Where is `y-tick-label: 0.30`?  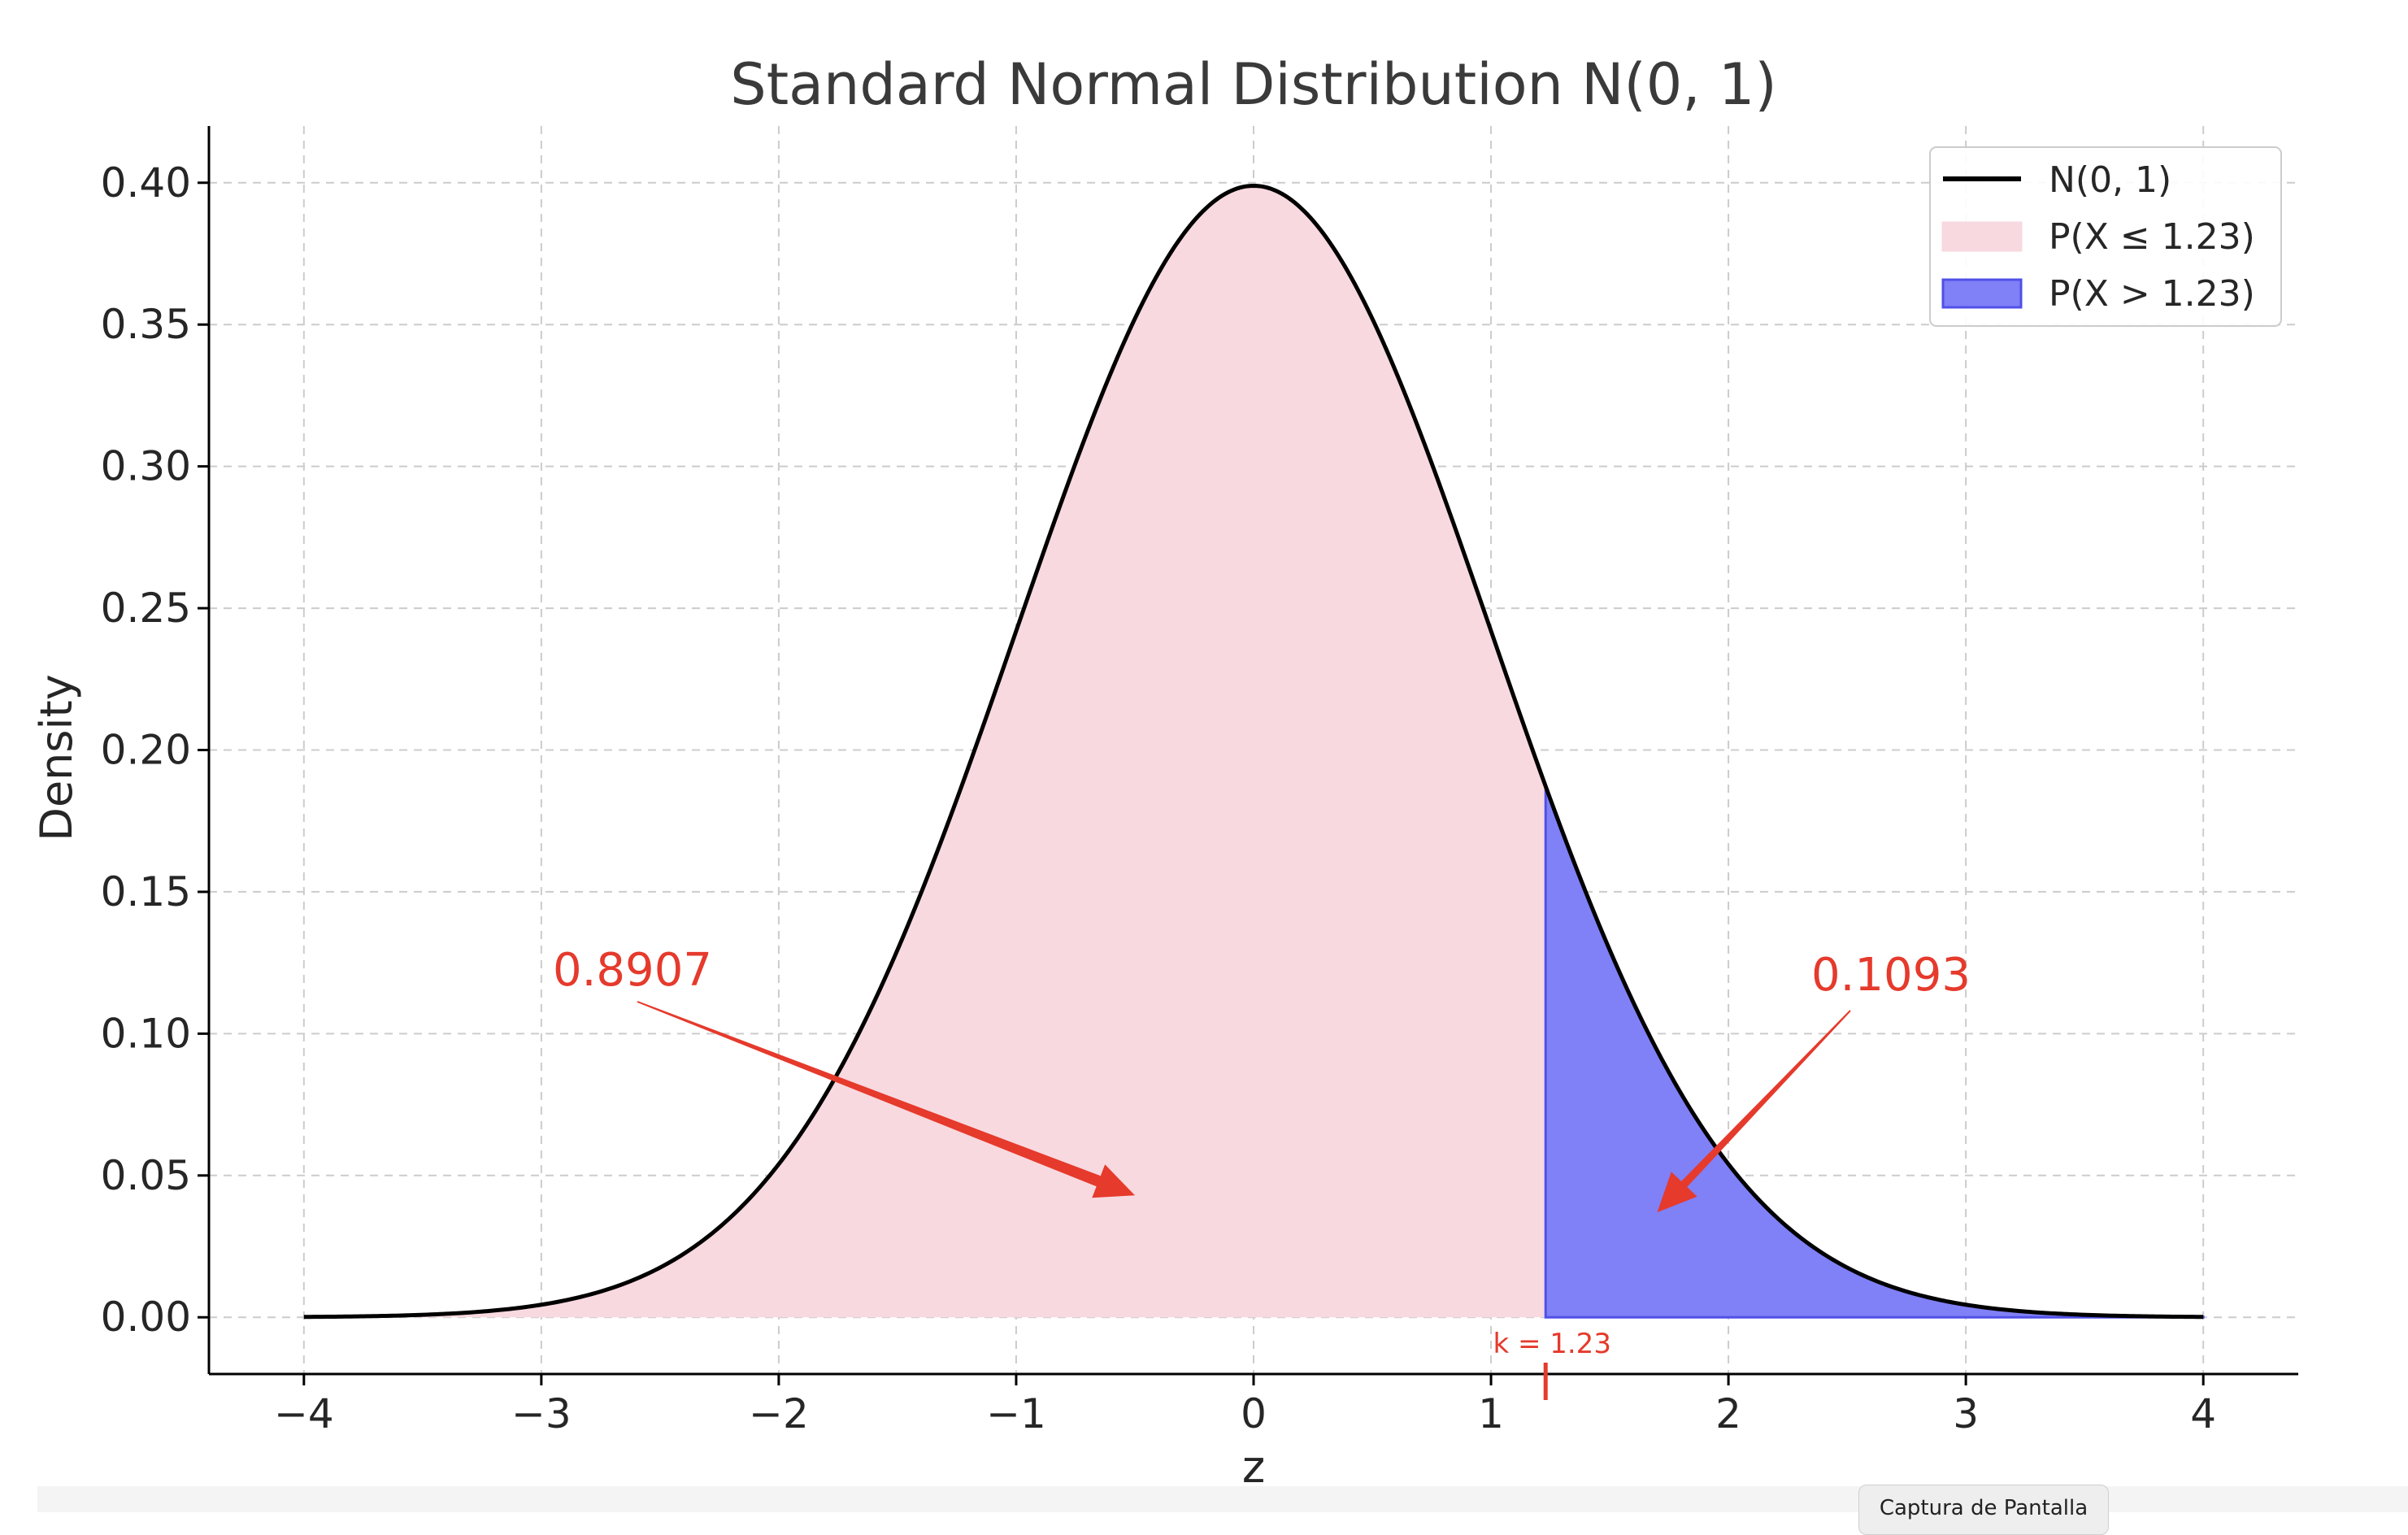 y-tick-label: 0.30 is located at coordinates (146, 466).